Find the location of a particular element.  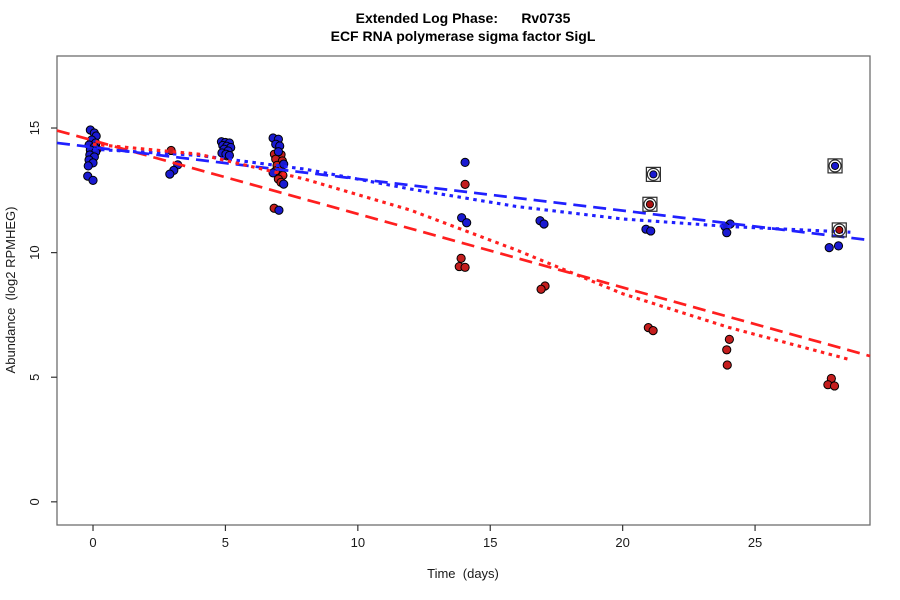

x-axis-label: Time (days) is located at coordinates (463, 573).